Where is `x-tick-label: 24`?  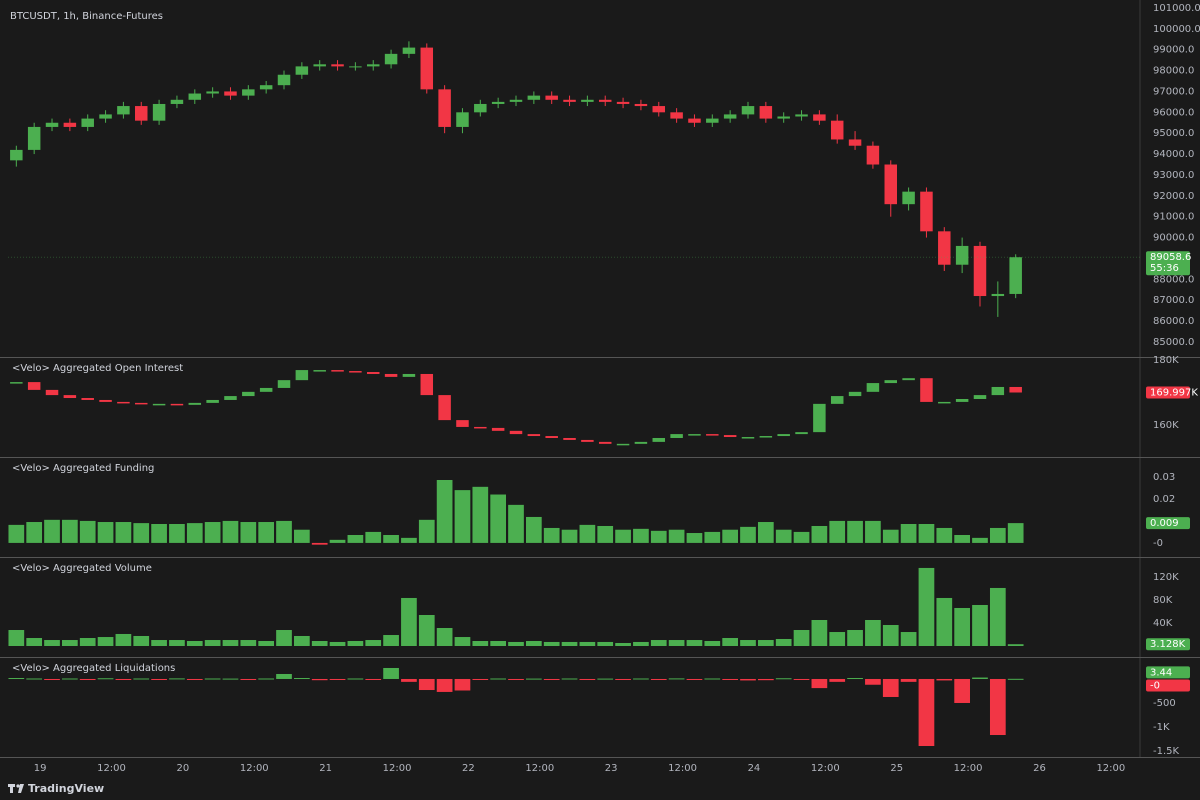 x-tick-label: 24 is located at coordinates (754, 768).